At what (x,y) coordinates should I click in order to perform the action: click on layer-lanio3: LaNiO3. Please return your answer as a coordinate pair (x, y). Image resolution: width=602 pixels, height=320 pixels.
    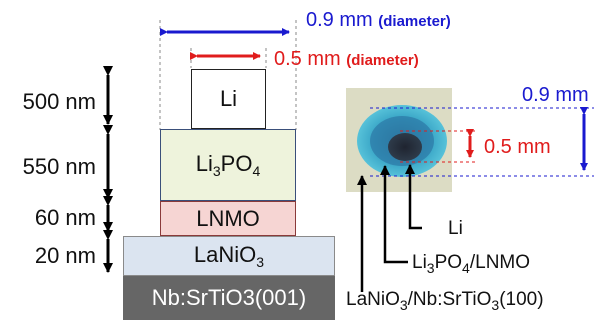
    Looking at the image, I should click on (229, 256).